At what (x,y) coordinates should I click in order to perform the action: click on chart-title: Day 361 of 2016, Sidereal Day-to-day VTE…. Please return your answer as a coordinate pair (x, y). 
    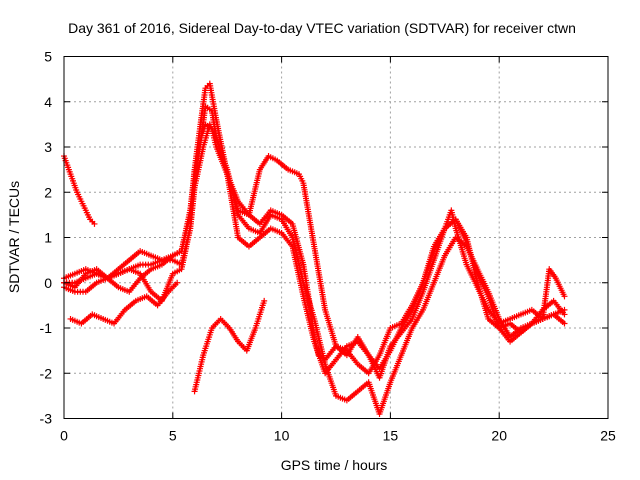
    Looking at the image, I should click on (322, 28).